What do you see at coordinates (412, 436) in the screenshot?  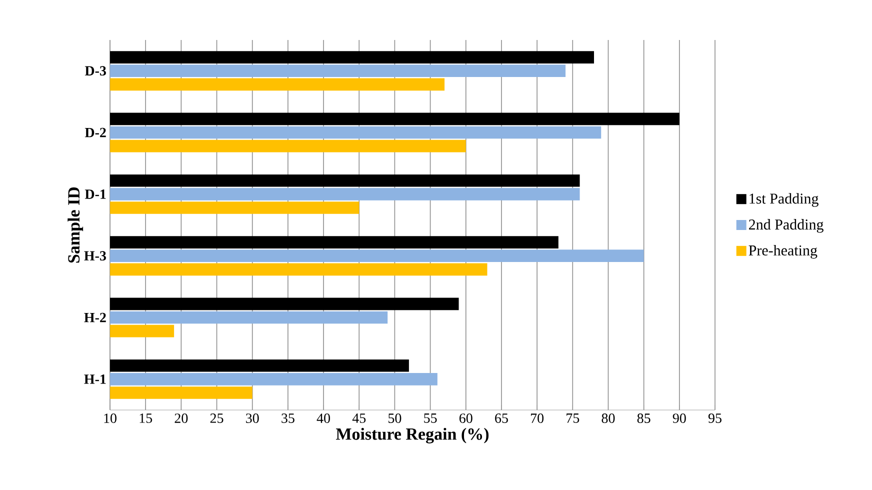 I see `x-axis-title: Moisture Regain (%)` at bounding box center [412, 436].